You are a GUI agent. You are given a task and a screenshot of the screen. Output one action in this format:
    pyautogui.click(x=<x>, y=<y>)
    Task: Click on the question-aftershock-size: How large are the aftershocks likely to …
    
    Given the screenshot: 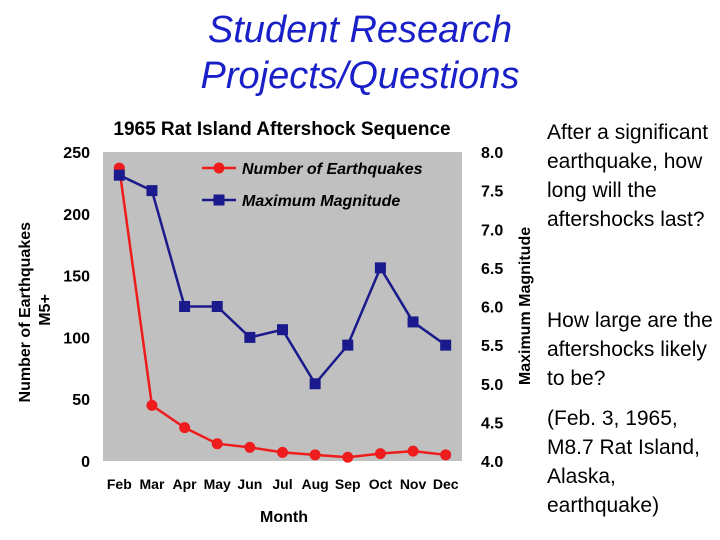 What is the action you would take?
    pyautogui.click(x=630, y=349)
    